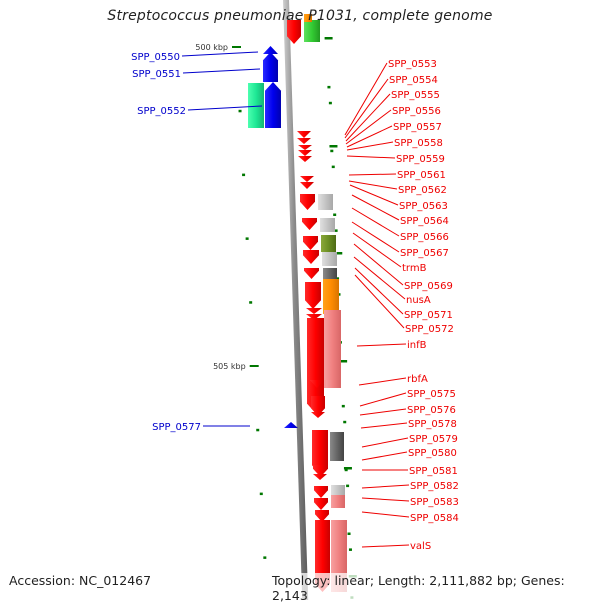 The width and height of the screenshot is (600, 603). Describe the element at coordinates (418, 300) in the screenshot. I see `gene-label-nusA: nusA` at that location.